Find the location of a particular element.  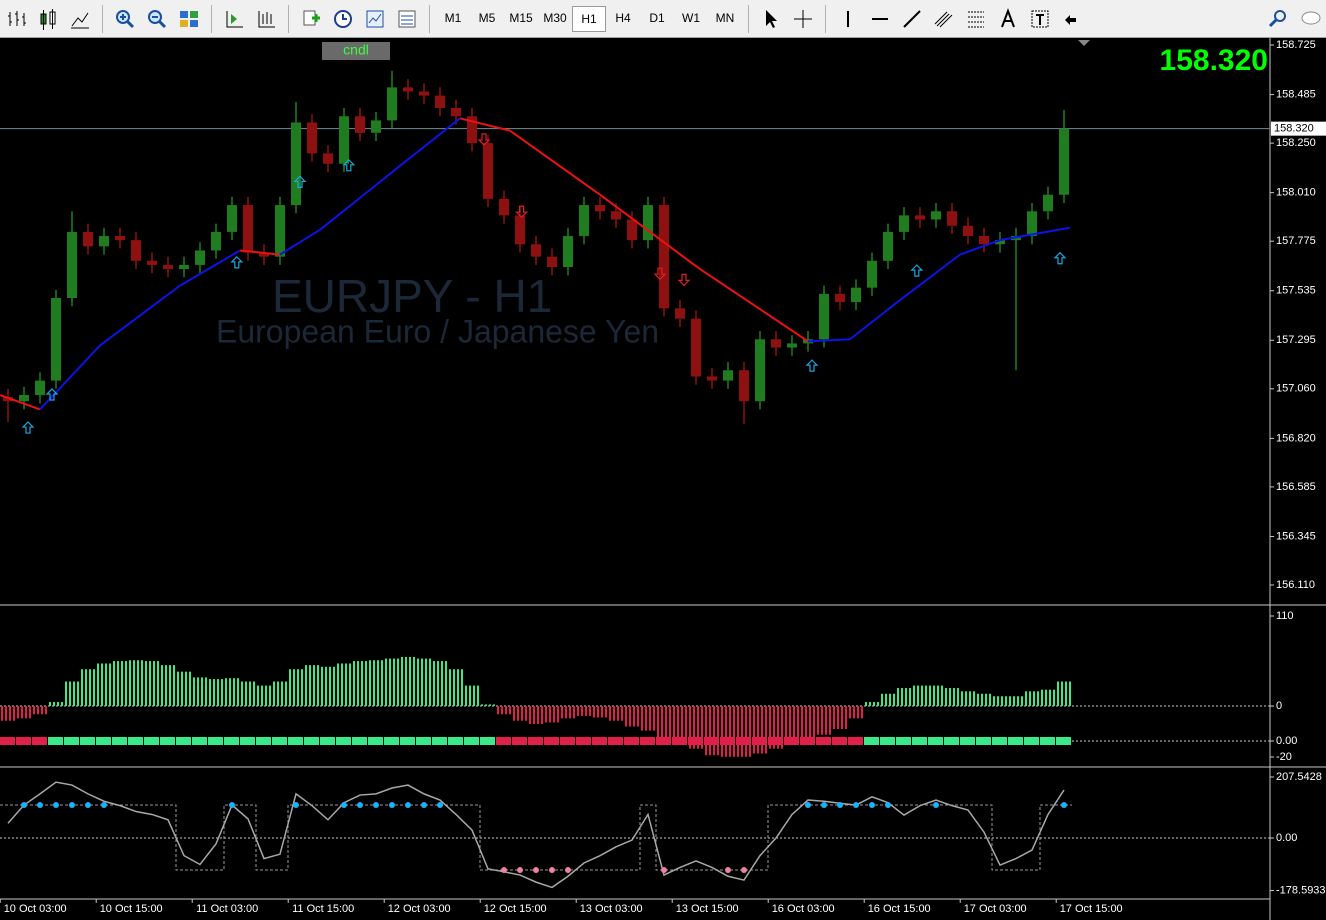

periods-clock is located at coordinates (343, 19).